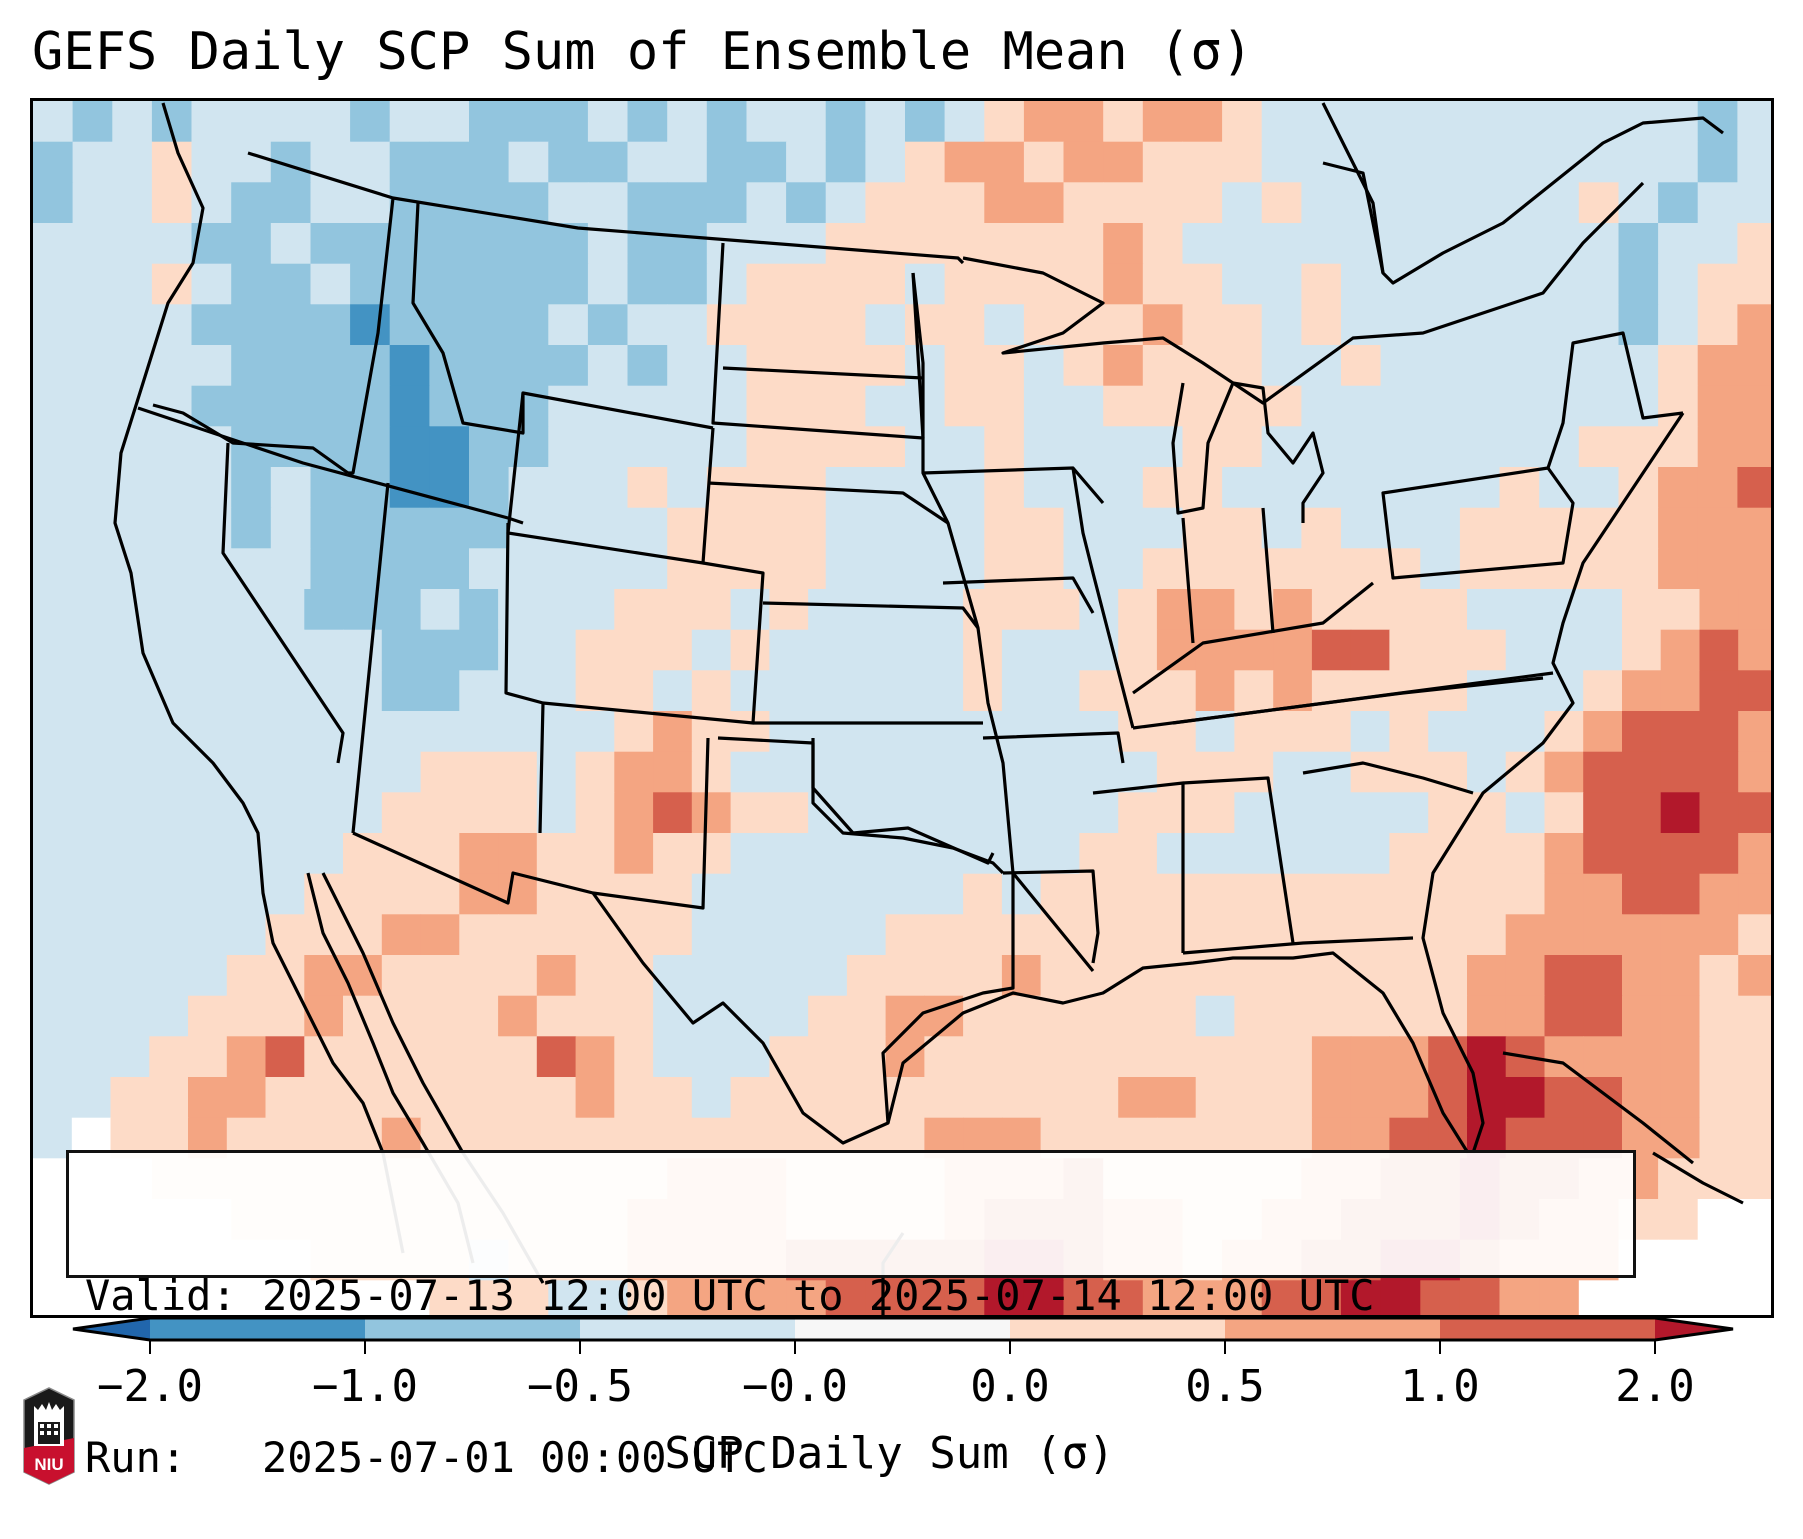 This screenshot has width=1803, height=1539. I want to click on state-wa-or, so click(250, 439).